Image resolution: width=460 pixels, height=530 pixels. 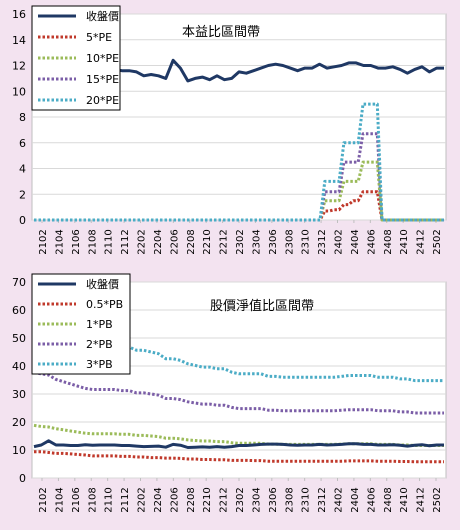 I want to click on chart-1-x-tick-label: 2206, so click(x=174, y=499).